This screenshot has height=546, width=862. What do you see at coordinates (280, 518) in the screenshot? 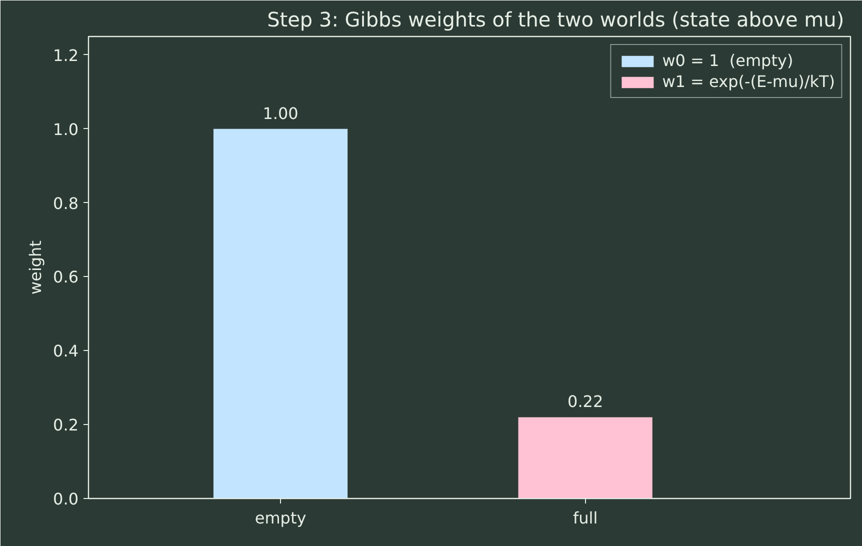
I see `x-tick-label: empty` at bounding box center [280, 518].